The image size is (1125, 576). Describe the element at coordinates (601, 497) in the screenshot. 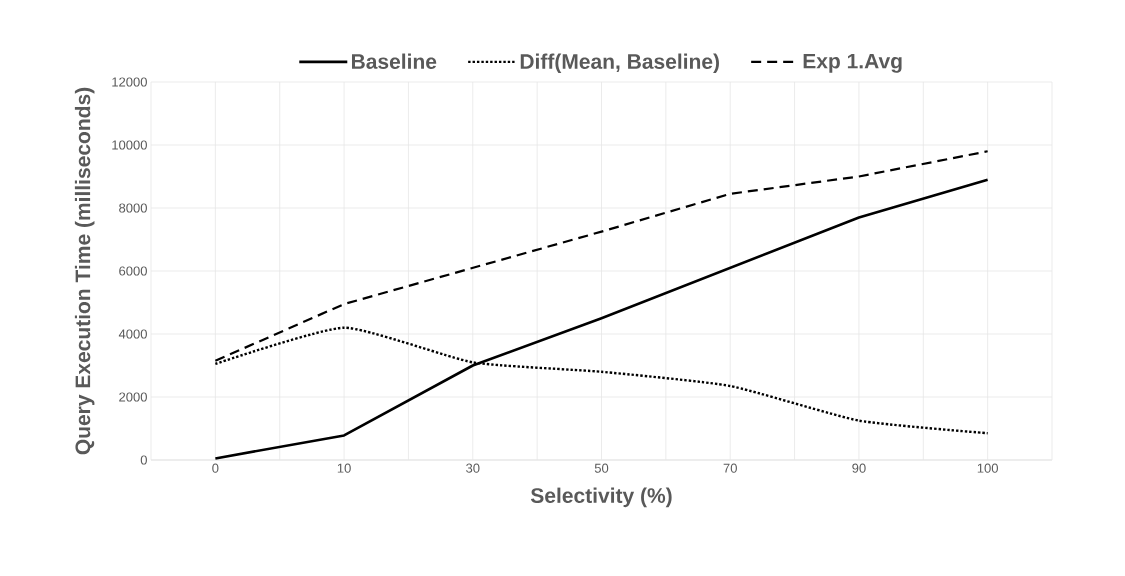

I see `x-axis-title: Selectivity (%)` at that location.